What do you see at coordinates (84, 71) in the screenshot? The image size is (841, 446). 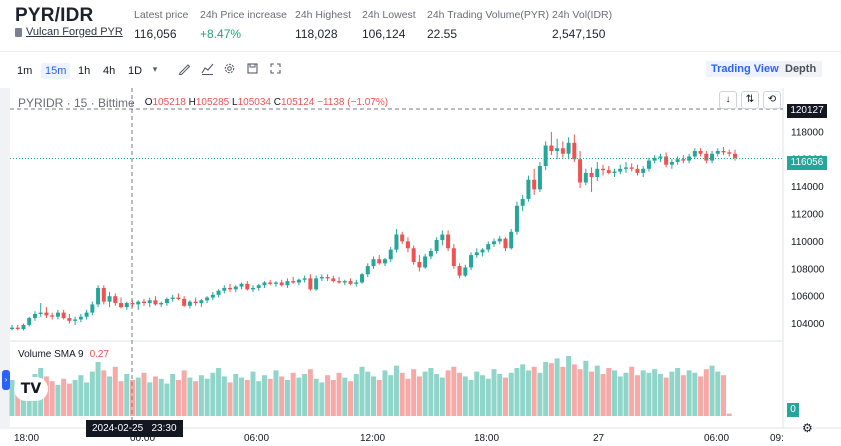 I see `interval-1h: 1h` at bounding box center [84, 71].